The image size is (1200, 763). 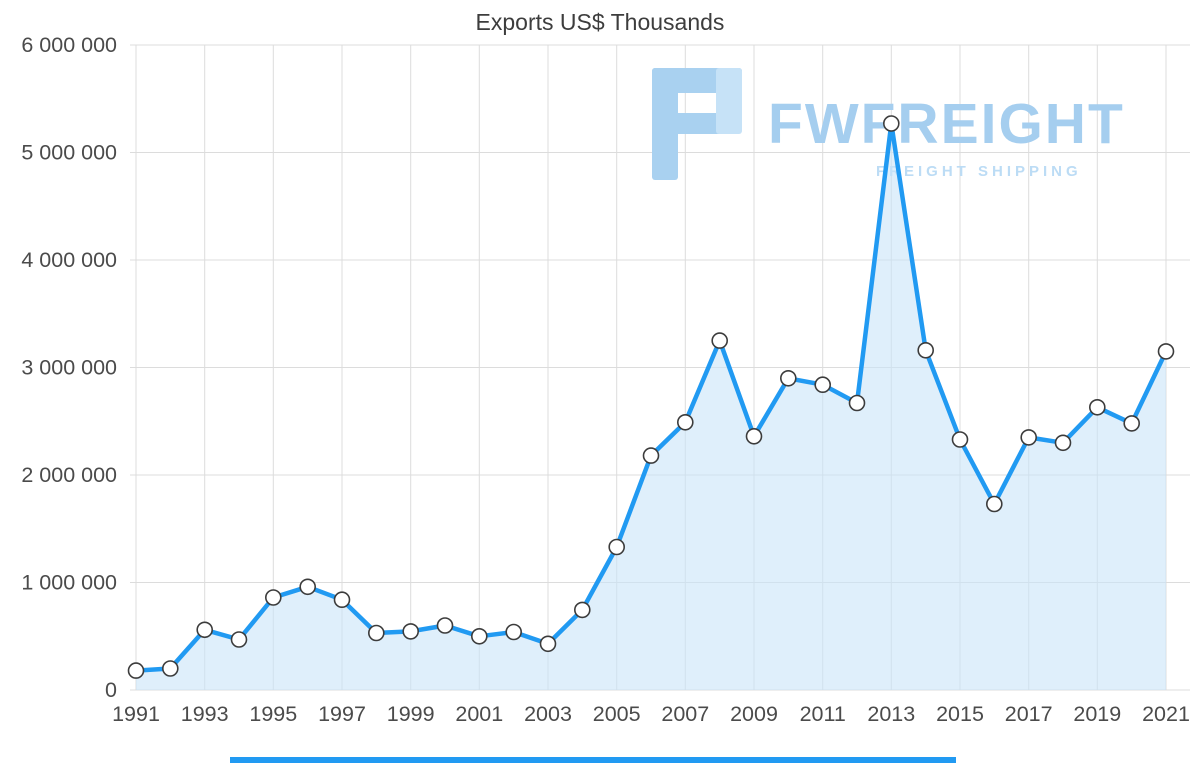 I want to click on bottom-accent-bar, so click(x=593, y=760).